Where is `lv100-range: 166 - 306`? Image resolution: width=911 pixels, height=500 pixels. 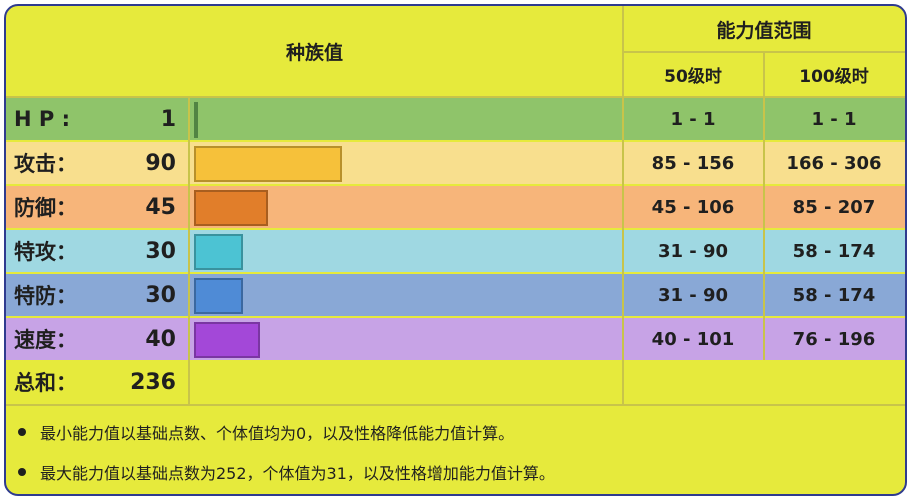
lv100-range: 166 - 306 is located at coordinates (834, 163).